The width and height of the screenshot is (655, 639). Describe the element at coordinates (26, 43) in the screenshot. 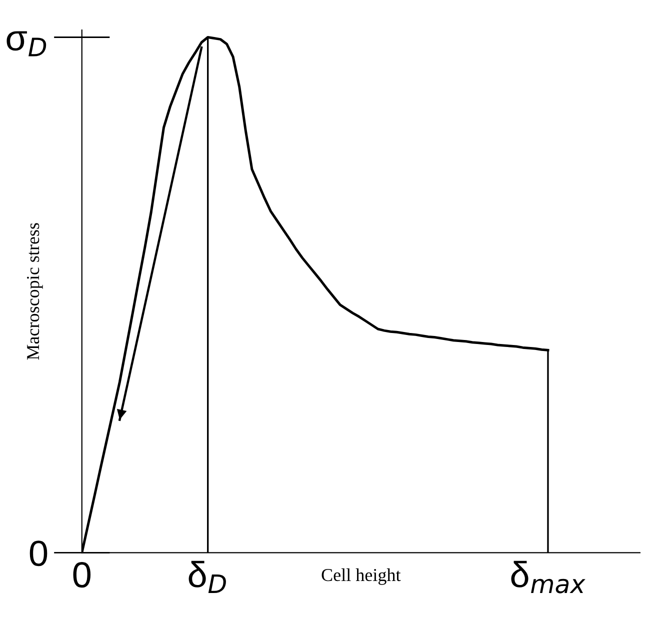

I see `text: σ$_{D}$` at that location.